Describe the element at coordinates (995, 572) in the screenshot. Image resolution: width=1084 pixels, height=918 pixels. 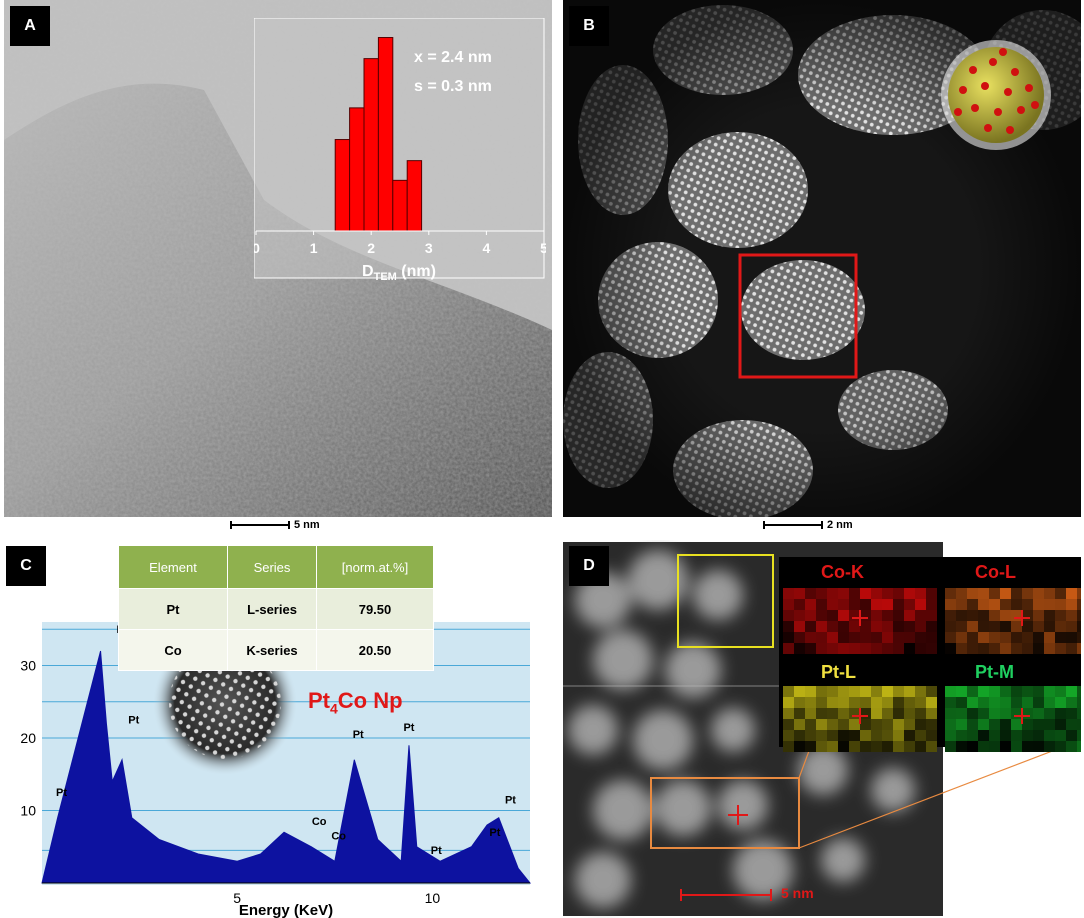
I see `map-label-co-l: Co-L` at that location.